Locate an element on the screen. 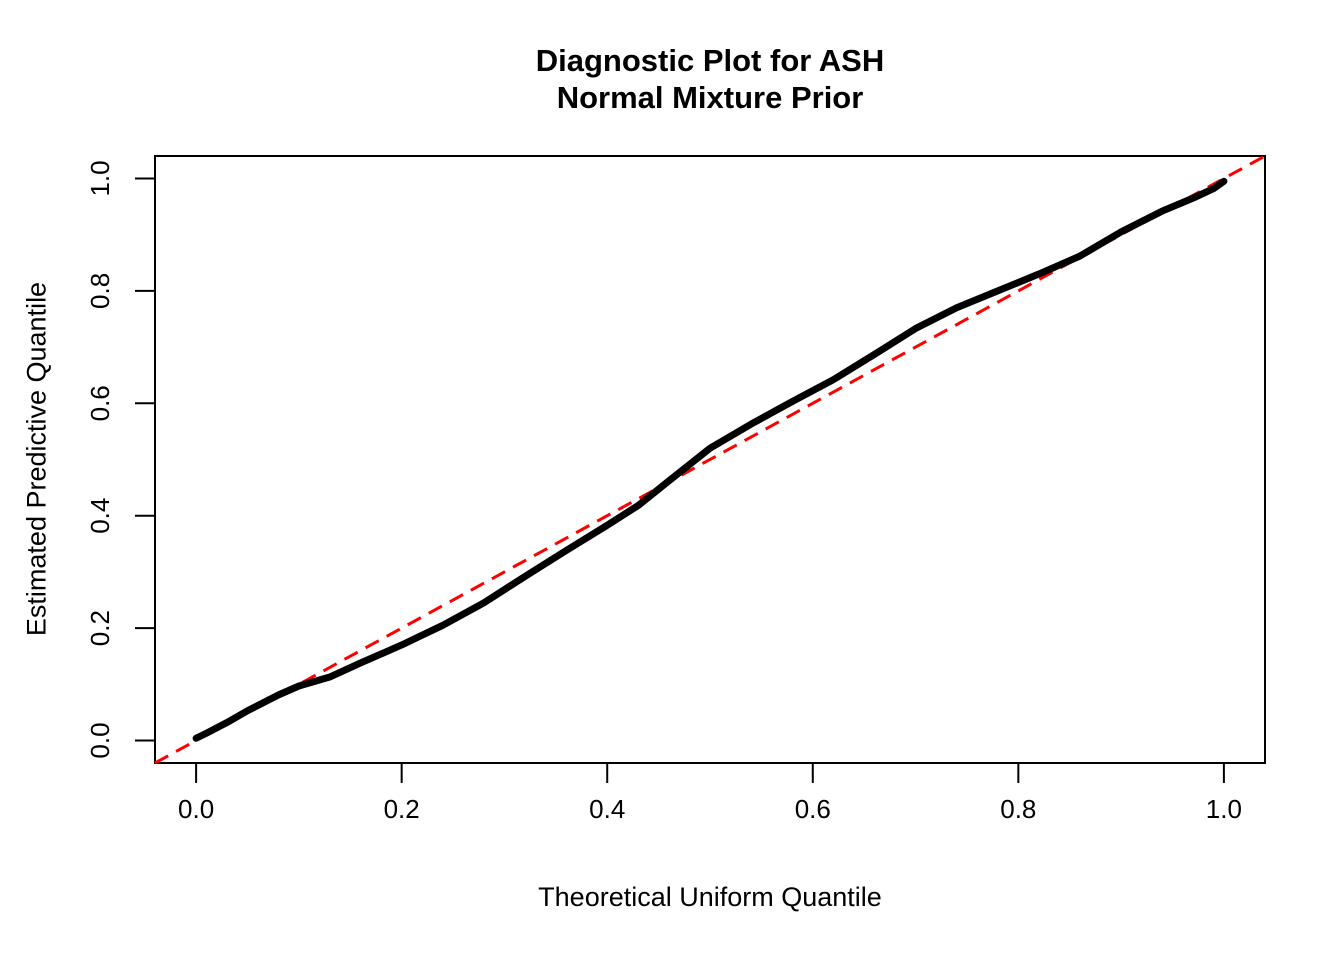 Image resolution: width=1344 pixels, height=960 pixels. y-tick-label: 1.0 is located at coordinates (100, 178).